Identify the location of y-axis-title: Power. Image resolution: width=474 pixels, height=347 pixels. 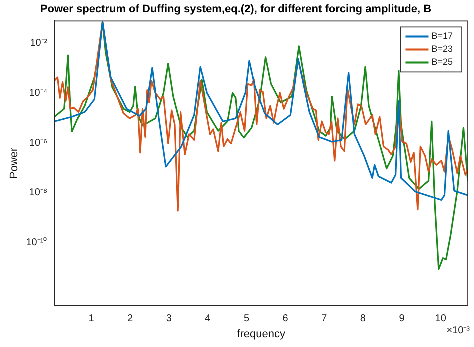
(14, 164).